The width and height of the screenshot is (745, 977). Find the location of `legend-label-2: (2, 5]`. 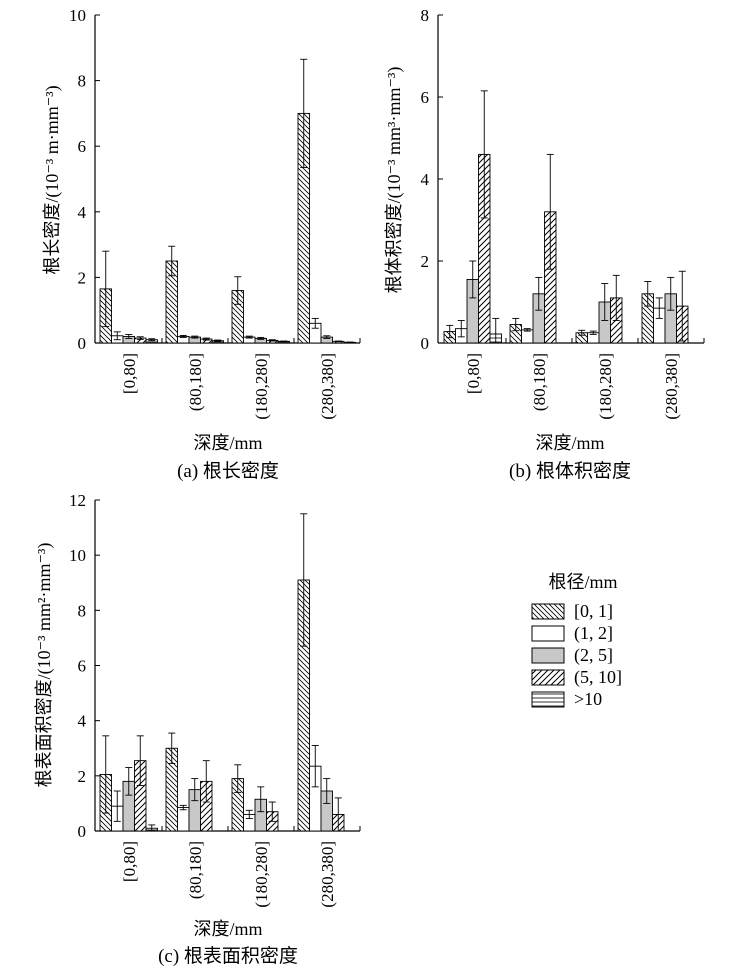

legend-label-2: (2, 5] is located at coordinates (593, 655).